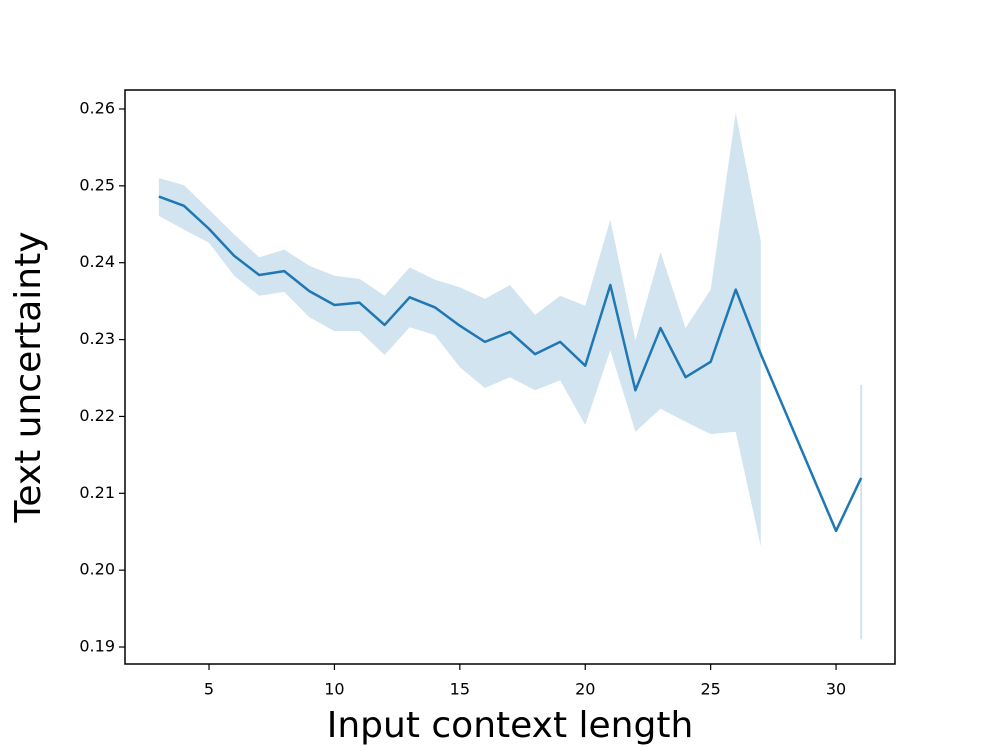  Describe the element at coordinates (209, 689) in the screenshot. I see `x-tick-label: 5` at that location.